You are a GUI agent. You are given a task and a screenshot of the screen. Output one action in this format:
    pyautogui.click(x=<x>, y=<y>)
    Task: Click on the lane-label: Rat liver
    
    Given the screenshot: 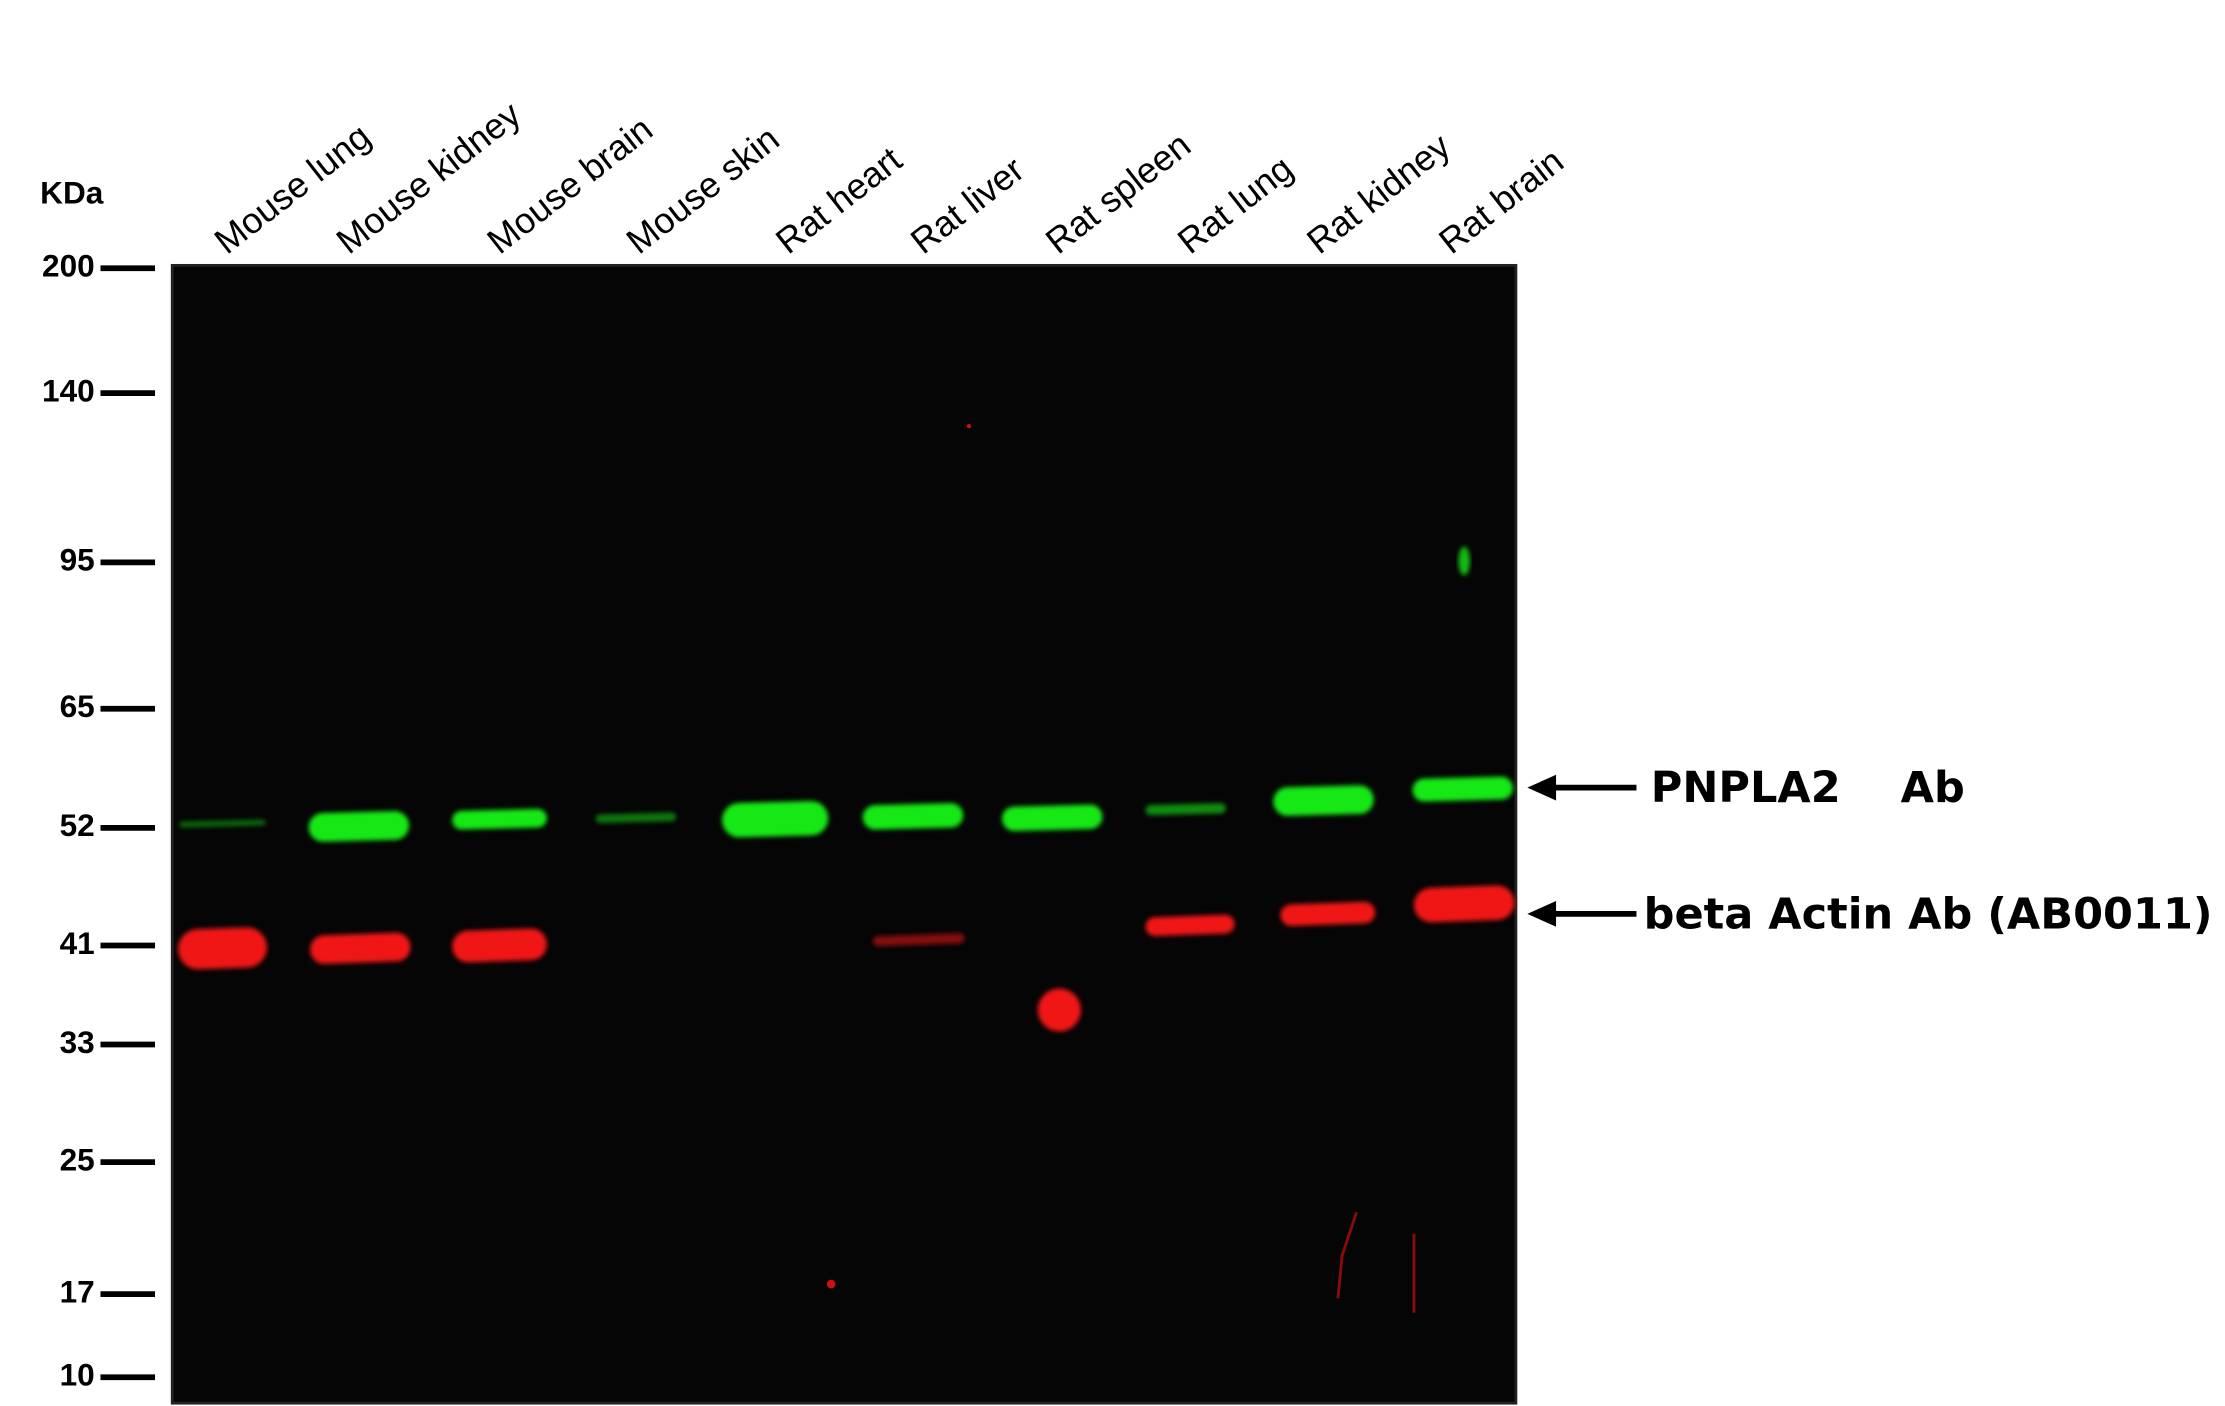 What is the action you would take?
    pyautogui.click(x=967, y=205)
    